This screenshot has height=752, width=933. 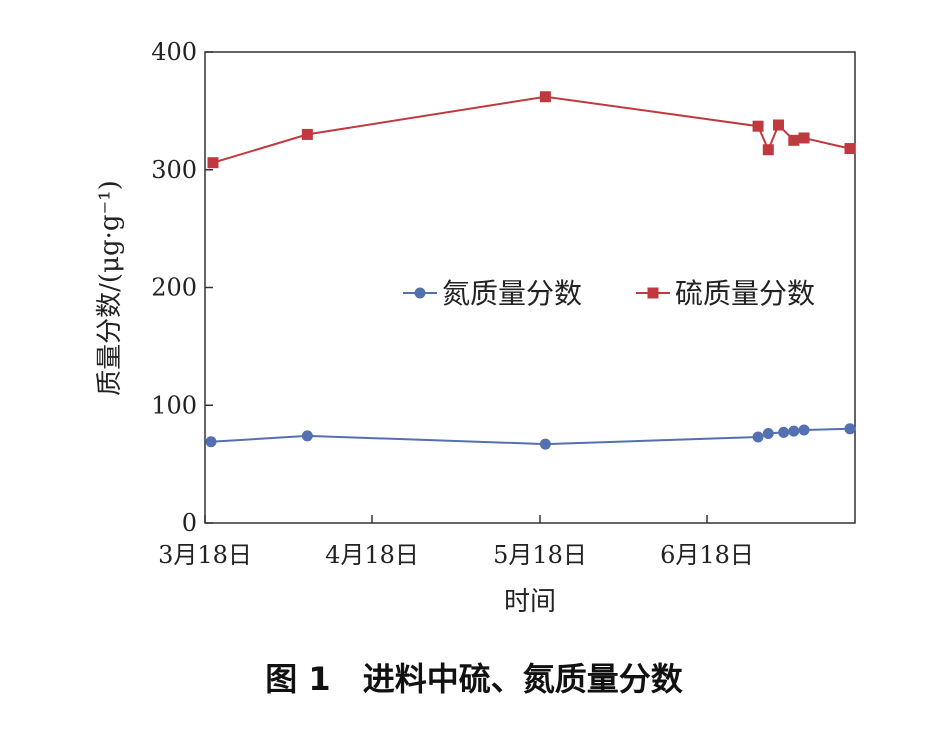 What do you see at coordinates (174, 288) in the screenshot?
I see `y-tick-label: 200` at bounding box center [174, 288].